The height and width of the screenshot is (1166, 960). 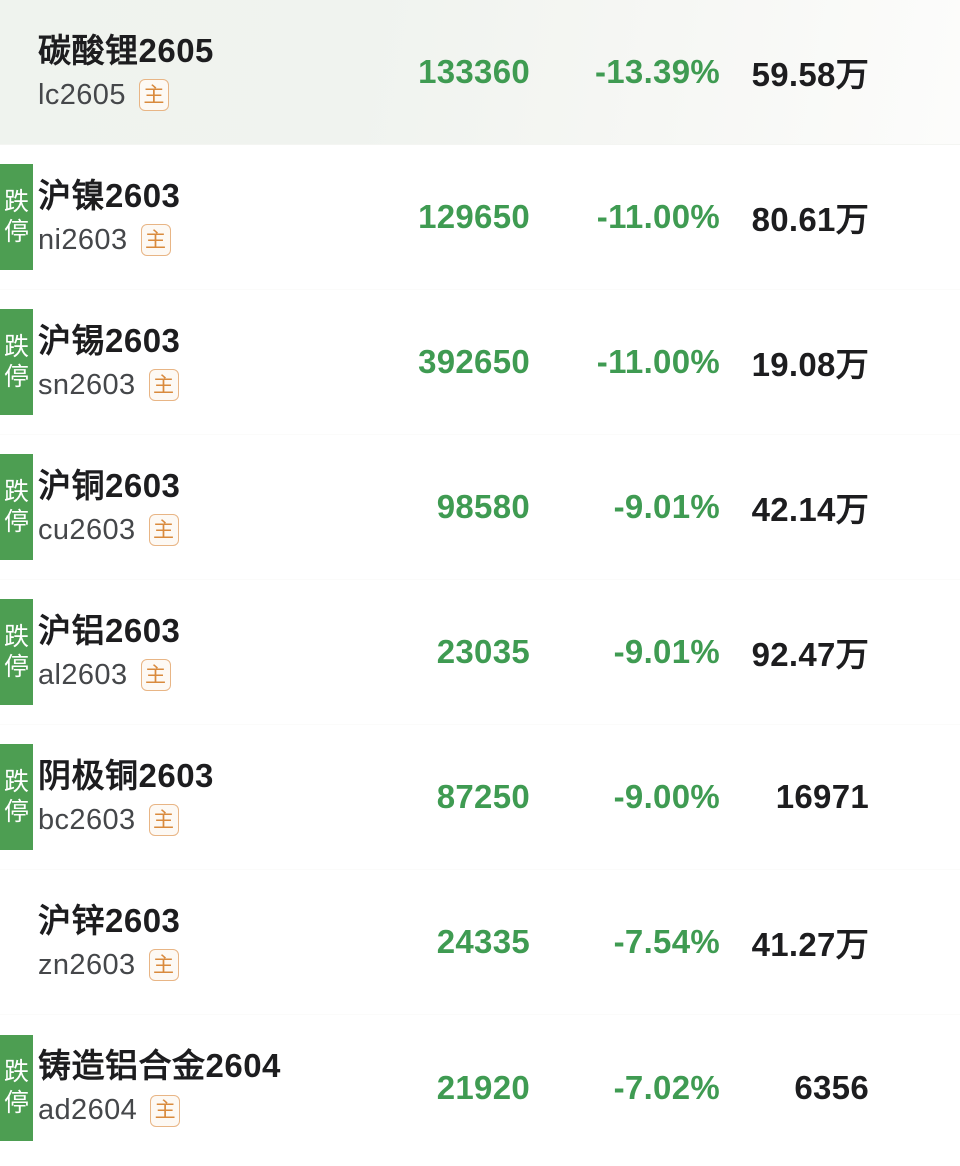 What do you see at coordinates (214, 240) in the screenshot?
I see `instrument-code-line: ni2603 主` at bounding box center [214, 240].